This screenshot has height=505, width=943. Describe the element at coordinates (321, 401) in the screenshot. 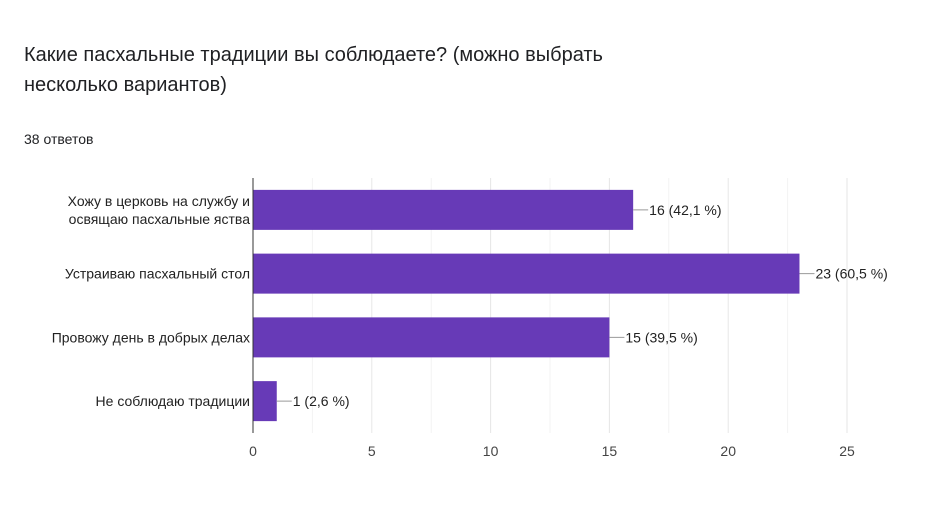

I see `value-label-4: 1 (2,6 %)` at that location.